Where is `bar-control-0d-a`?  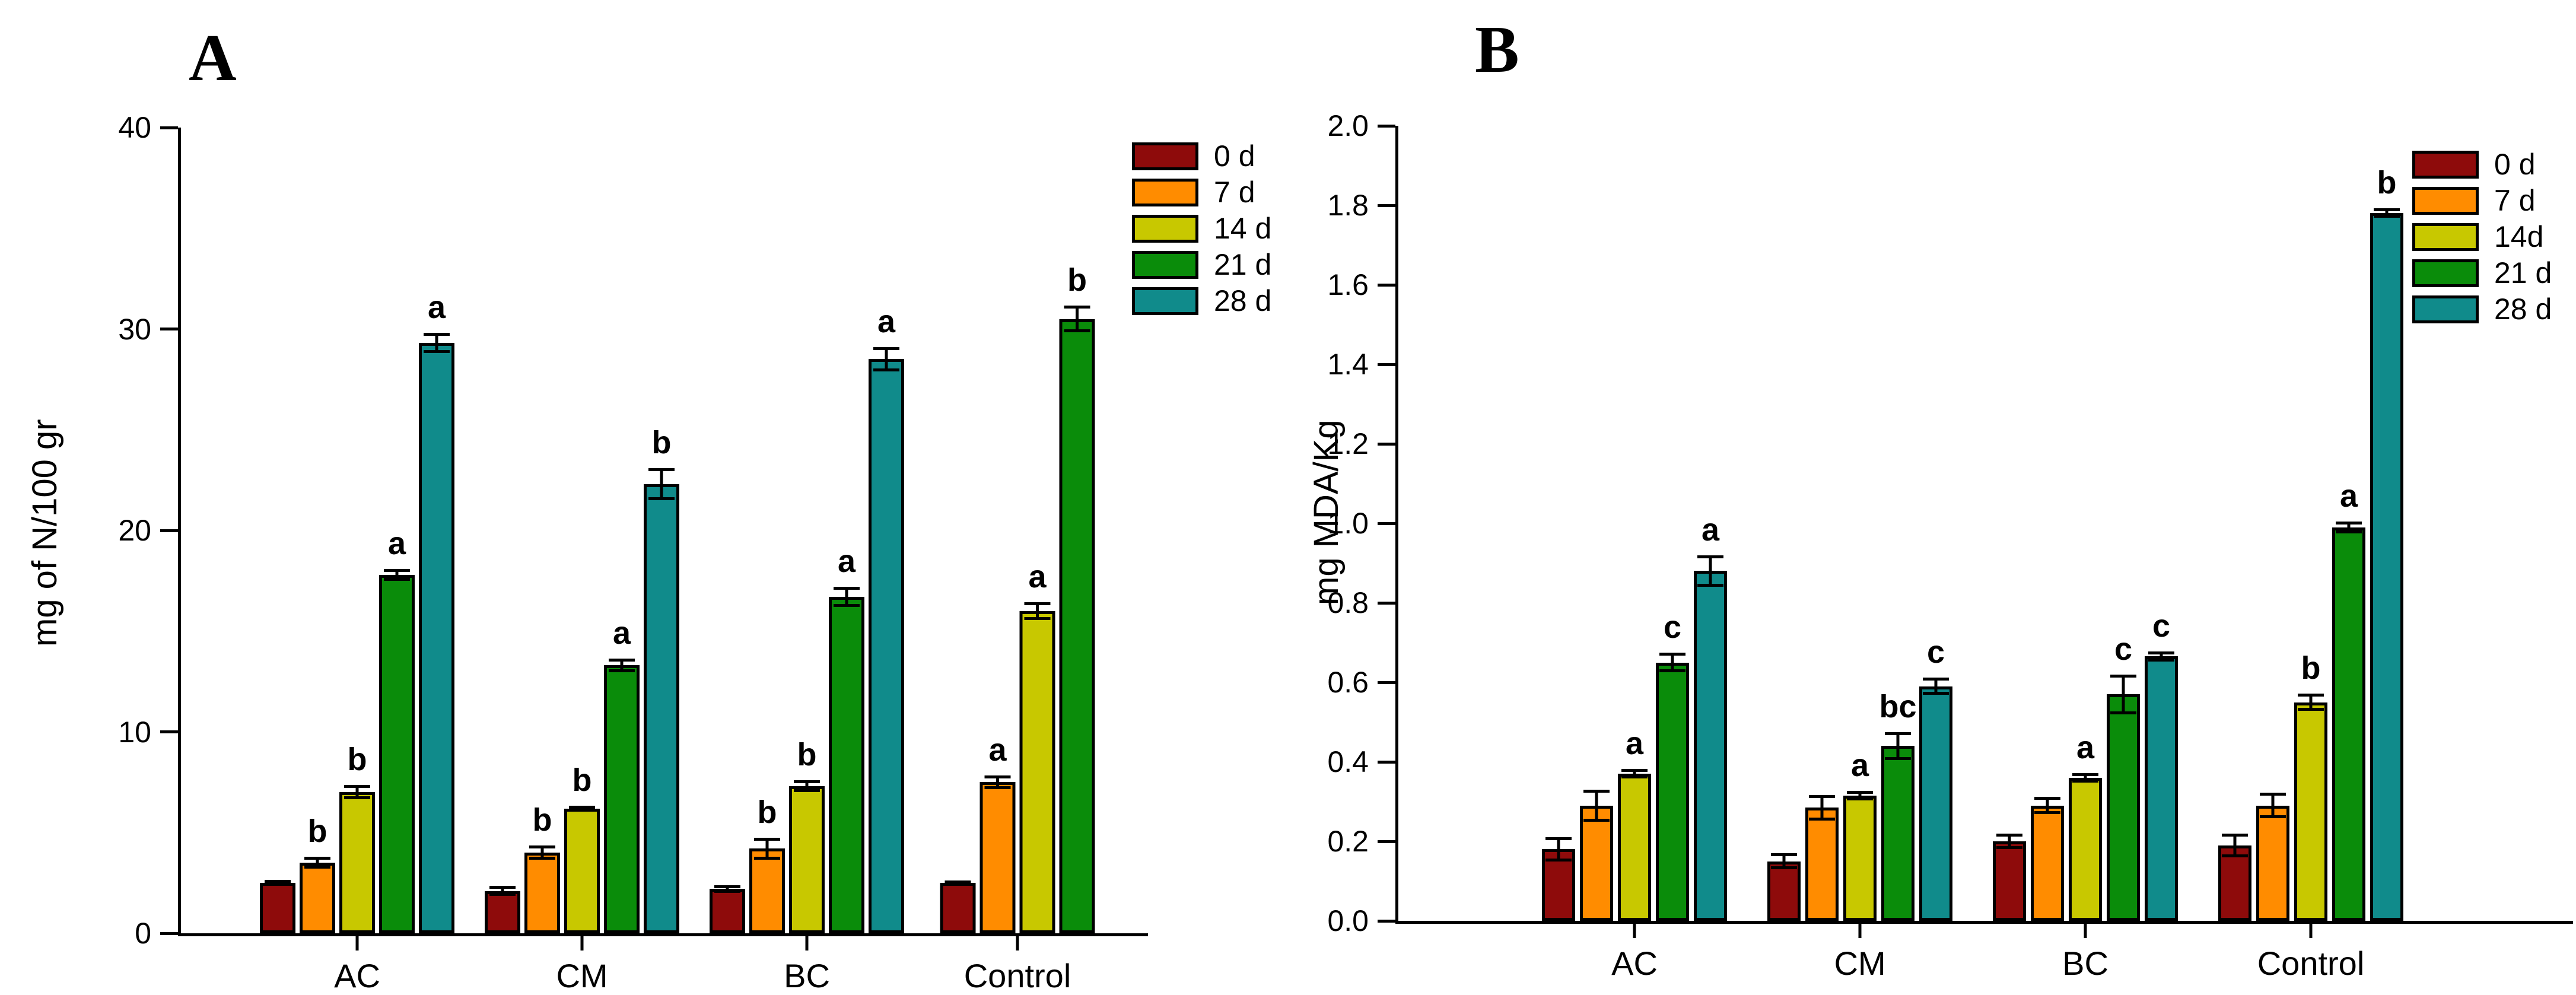 bar-control-0d-a is located at coordinates (958, 906).